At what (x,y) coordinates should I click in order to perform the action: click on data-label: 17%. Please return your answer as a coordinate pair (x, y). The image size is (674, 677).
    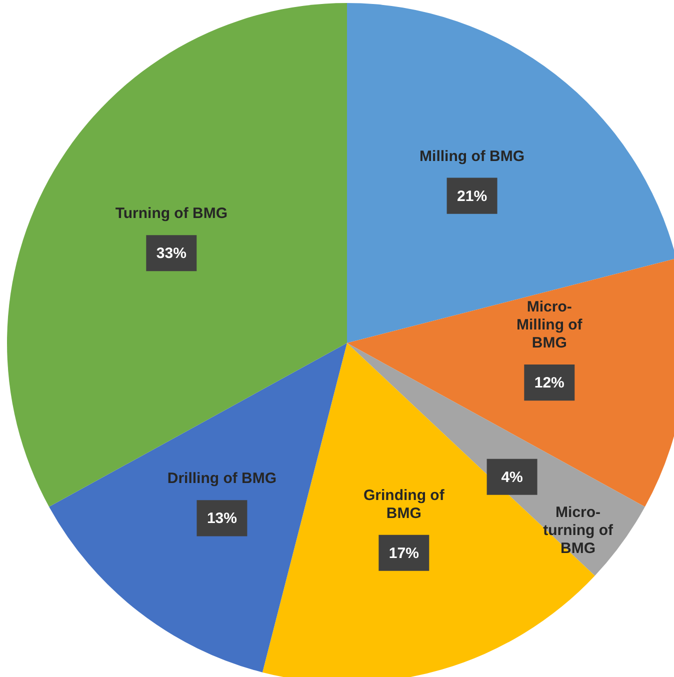
    Looking at the image, I should click on (403, 553).